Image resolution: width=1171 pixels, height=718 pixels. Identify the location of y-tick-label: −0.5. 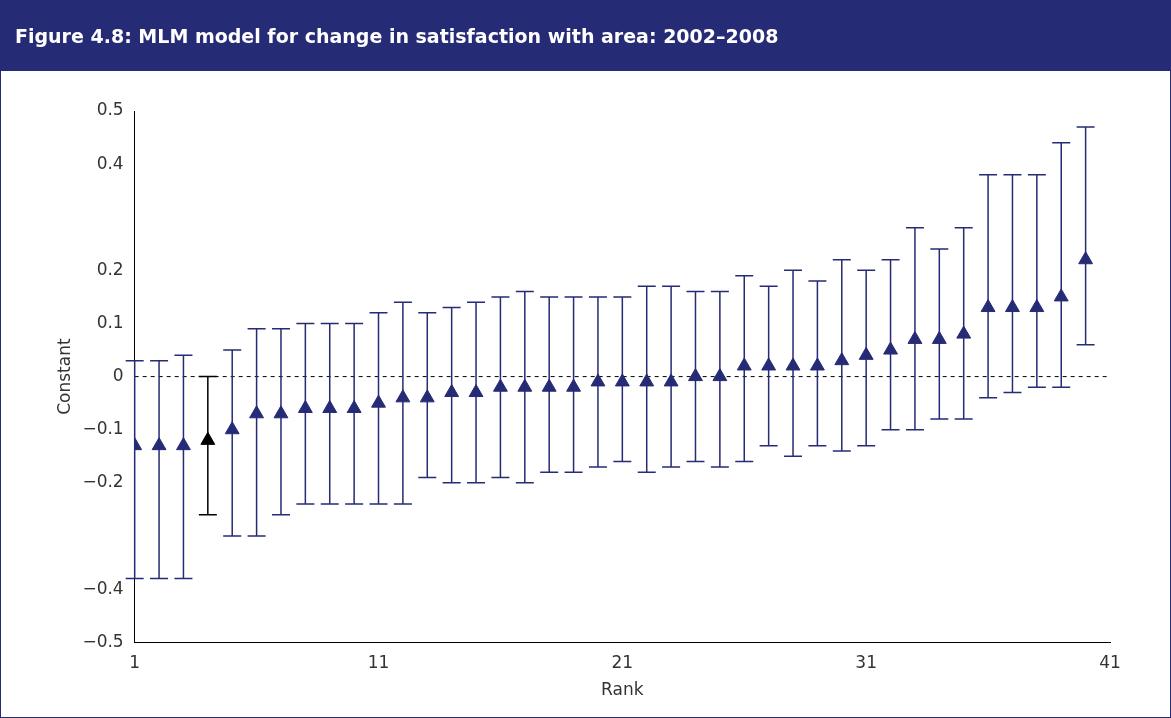
(103, 640).